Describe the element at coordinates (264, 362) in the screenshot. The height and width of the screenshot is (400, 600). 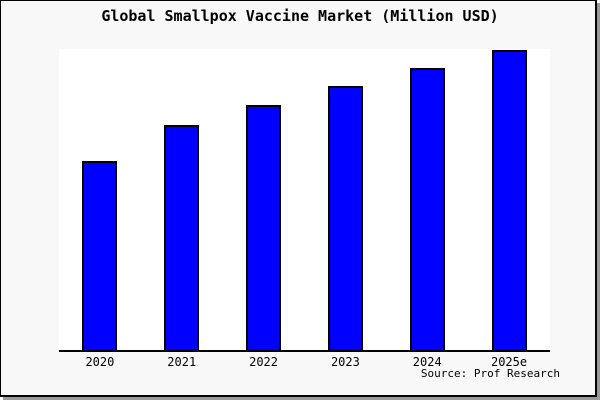
I see `x-tick-label-2022: 2022` at that location.